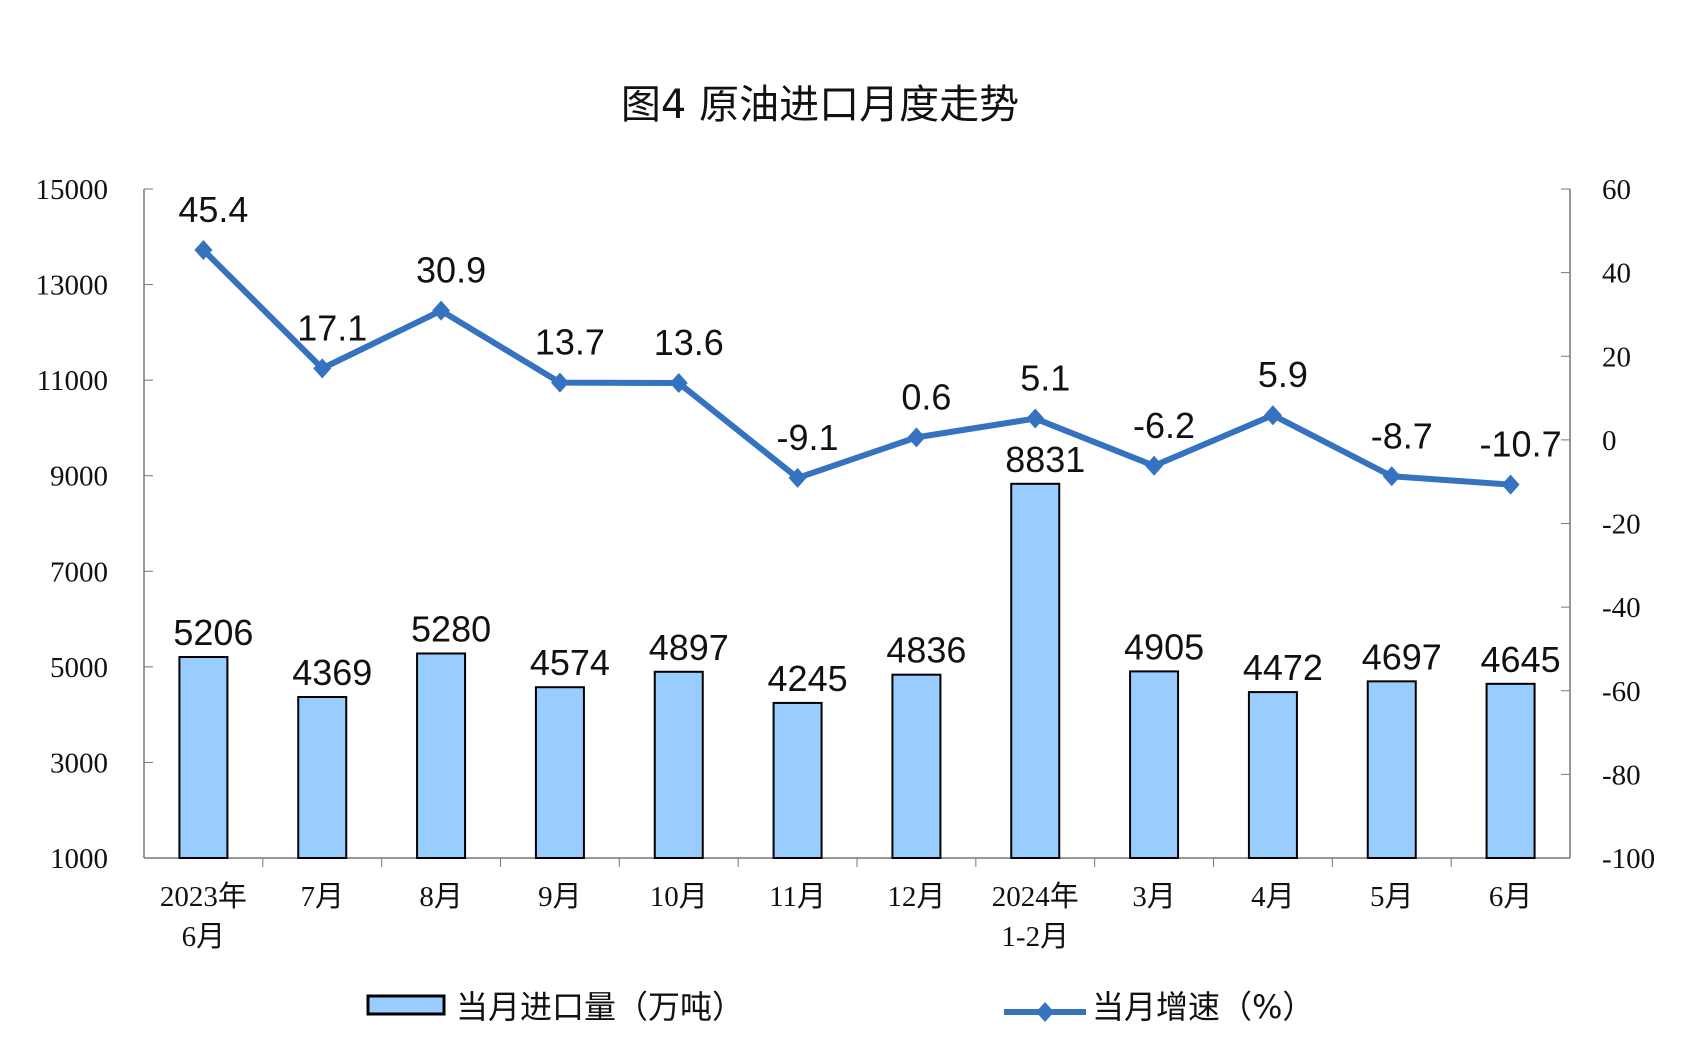  Describe the element at coordinates (1164, 425) in the screenshot. I see `line-data-label: -6.2` at that location.